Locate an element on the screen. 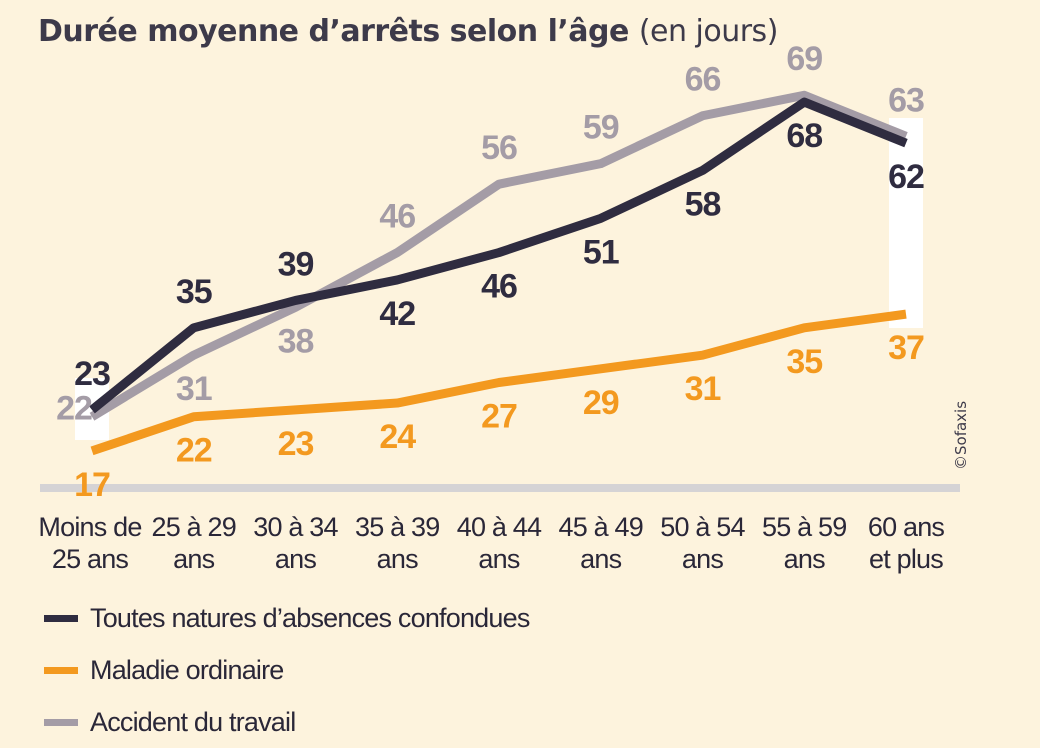 This screenshot has width=1040, height=748. value-label-accident-du-travail: 46 is located at coordinates (397, 217).